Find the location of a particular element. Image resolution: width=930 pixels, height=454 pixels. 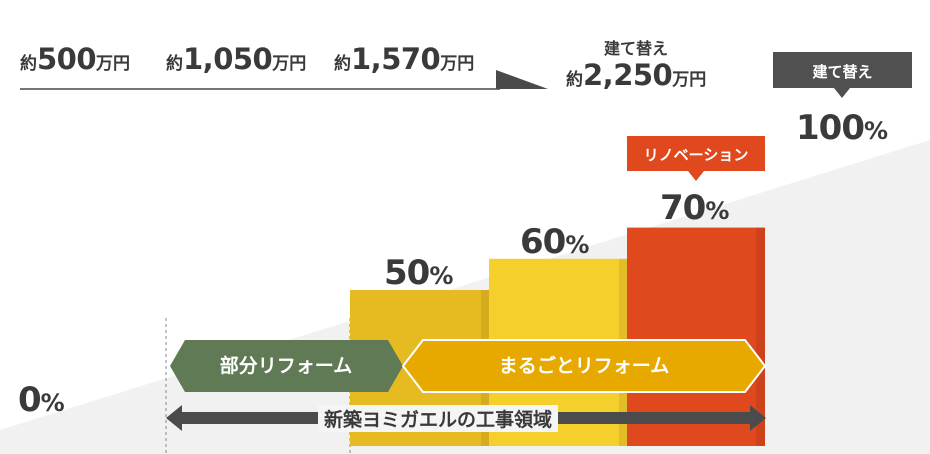

pct-label-50: 50% is located at coordinates (418, 273).